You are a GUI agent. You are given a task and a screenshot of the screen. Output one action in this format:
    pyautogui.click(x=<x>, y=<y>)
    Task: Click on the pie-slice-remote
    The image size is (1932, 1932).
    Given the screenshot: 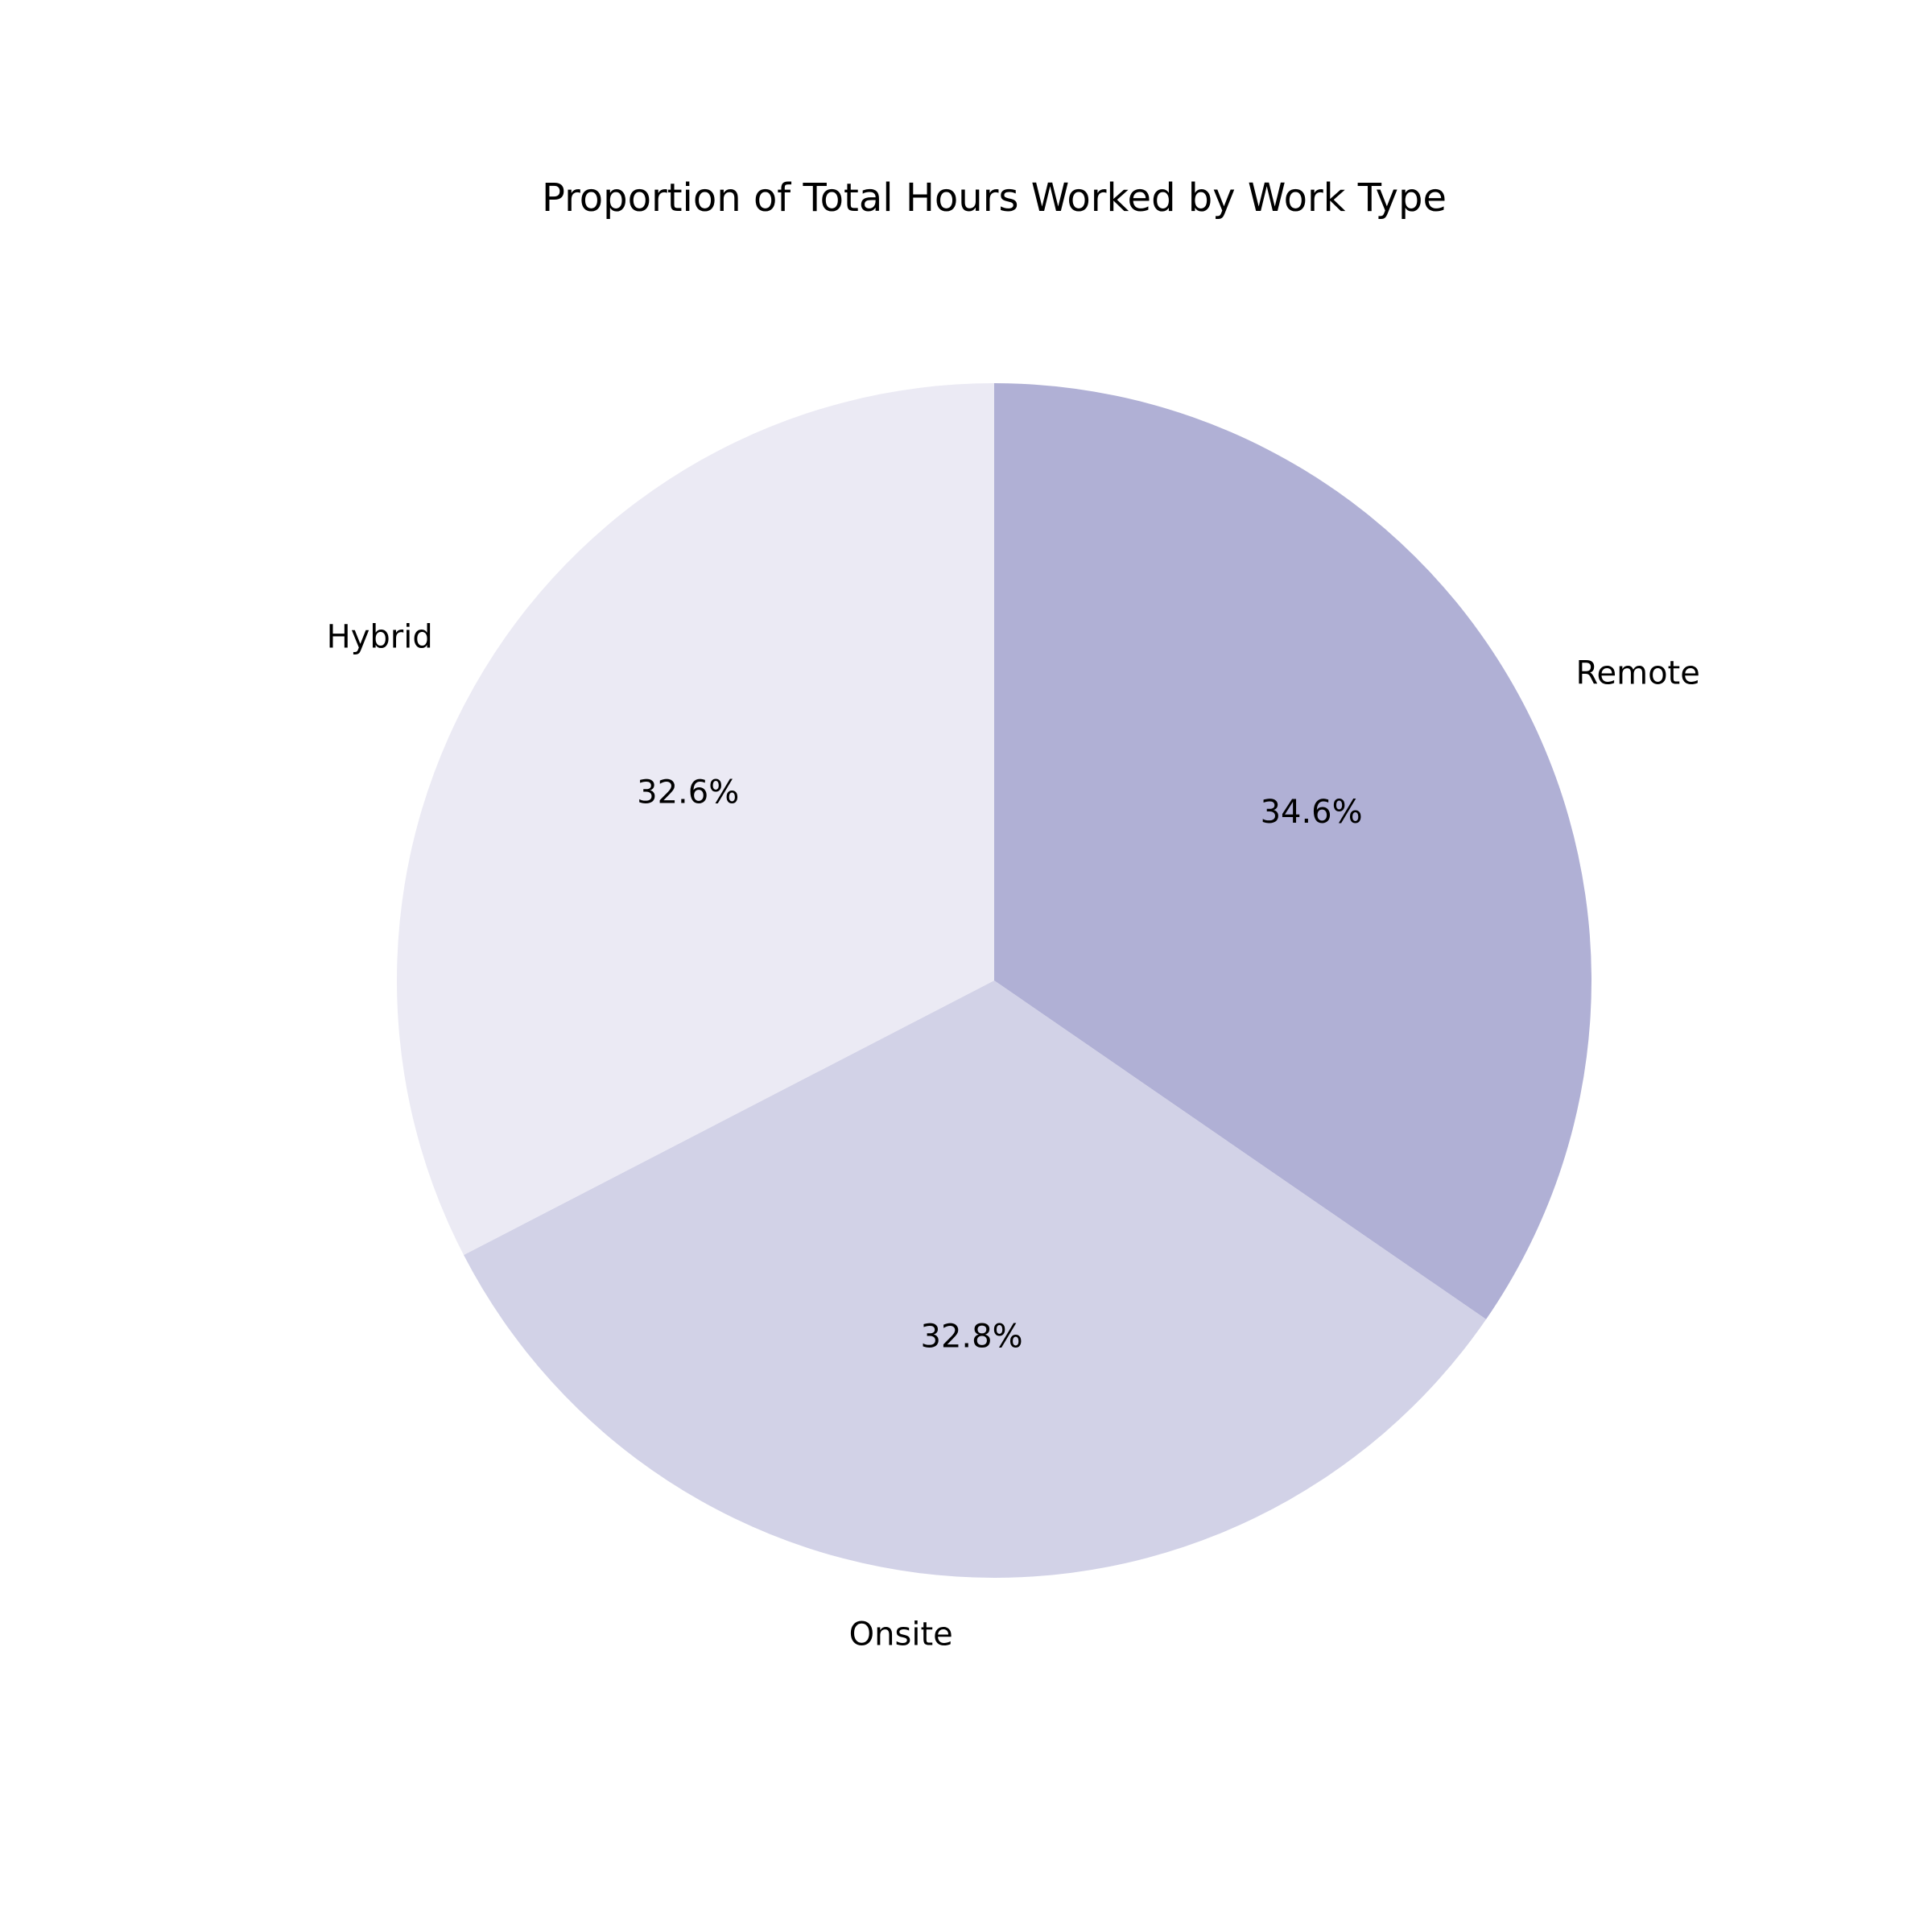 What is the action you would take?
    pyautogui.click(x=1292, y=851)
    